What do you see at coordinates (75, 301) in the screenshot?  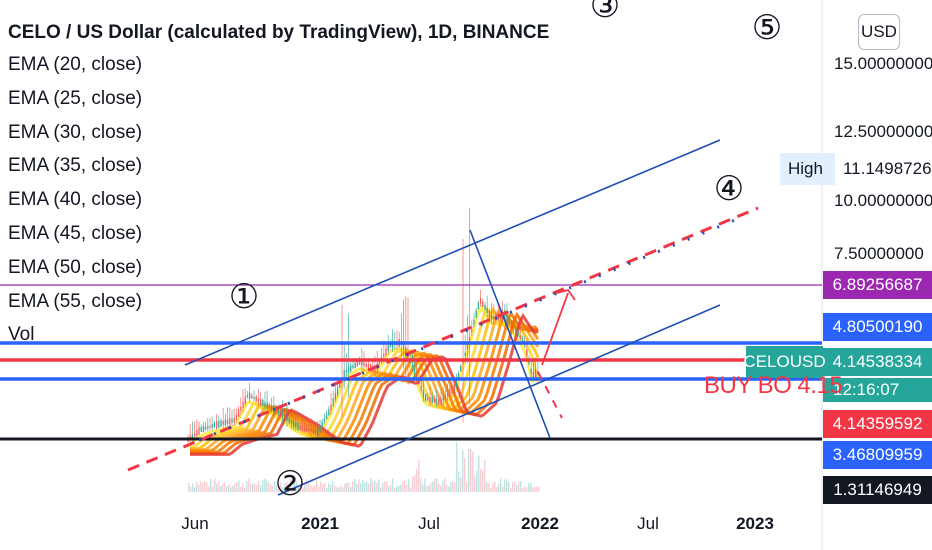 I see `indicator-ema-55: EMA (55, close)` at bounding box center [75, 301].